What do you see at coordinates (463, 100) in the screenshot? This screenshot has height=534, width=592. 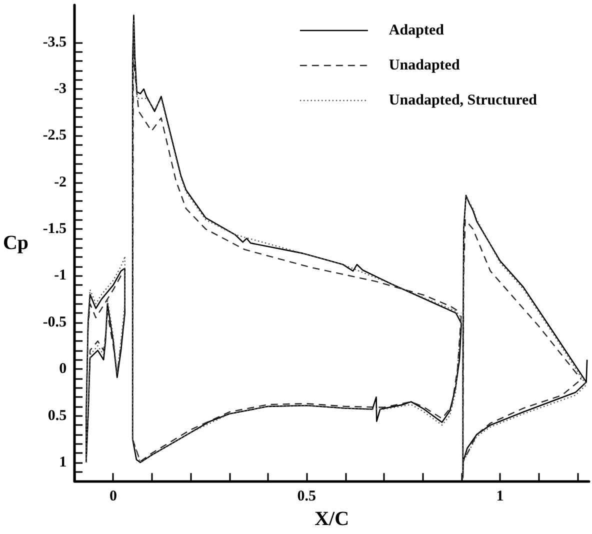 I see `legend-label: Unadapted, Structured` at bounding box center [463, 100].